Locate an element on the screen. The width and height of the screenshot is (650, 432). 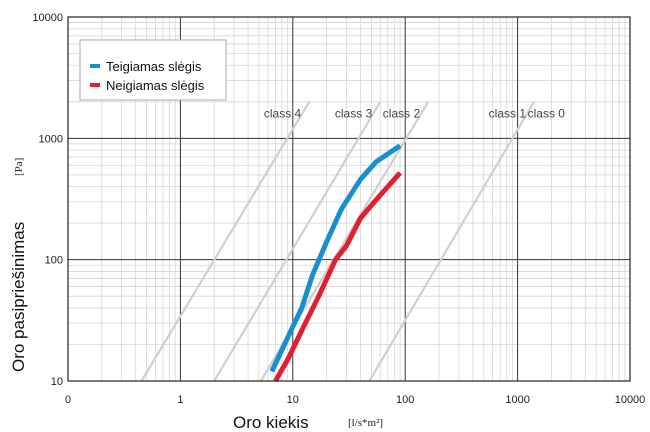
legend-label-positive: Teigiamas slėgis is located at coordinates (154, 66).